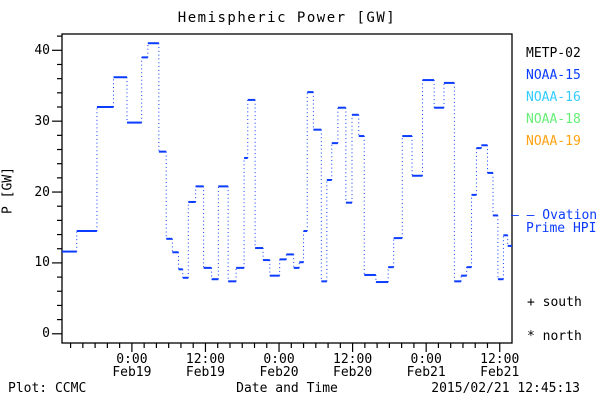  Describe the element at coordinates (42, 263) in the screenshot. I see `y-tick-label: 10` at that location.